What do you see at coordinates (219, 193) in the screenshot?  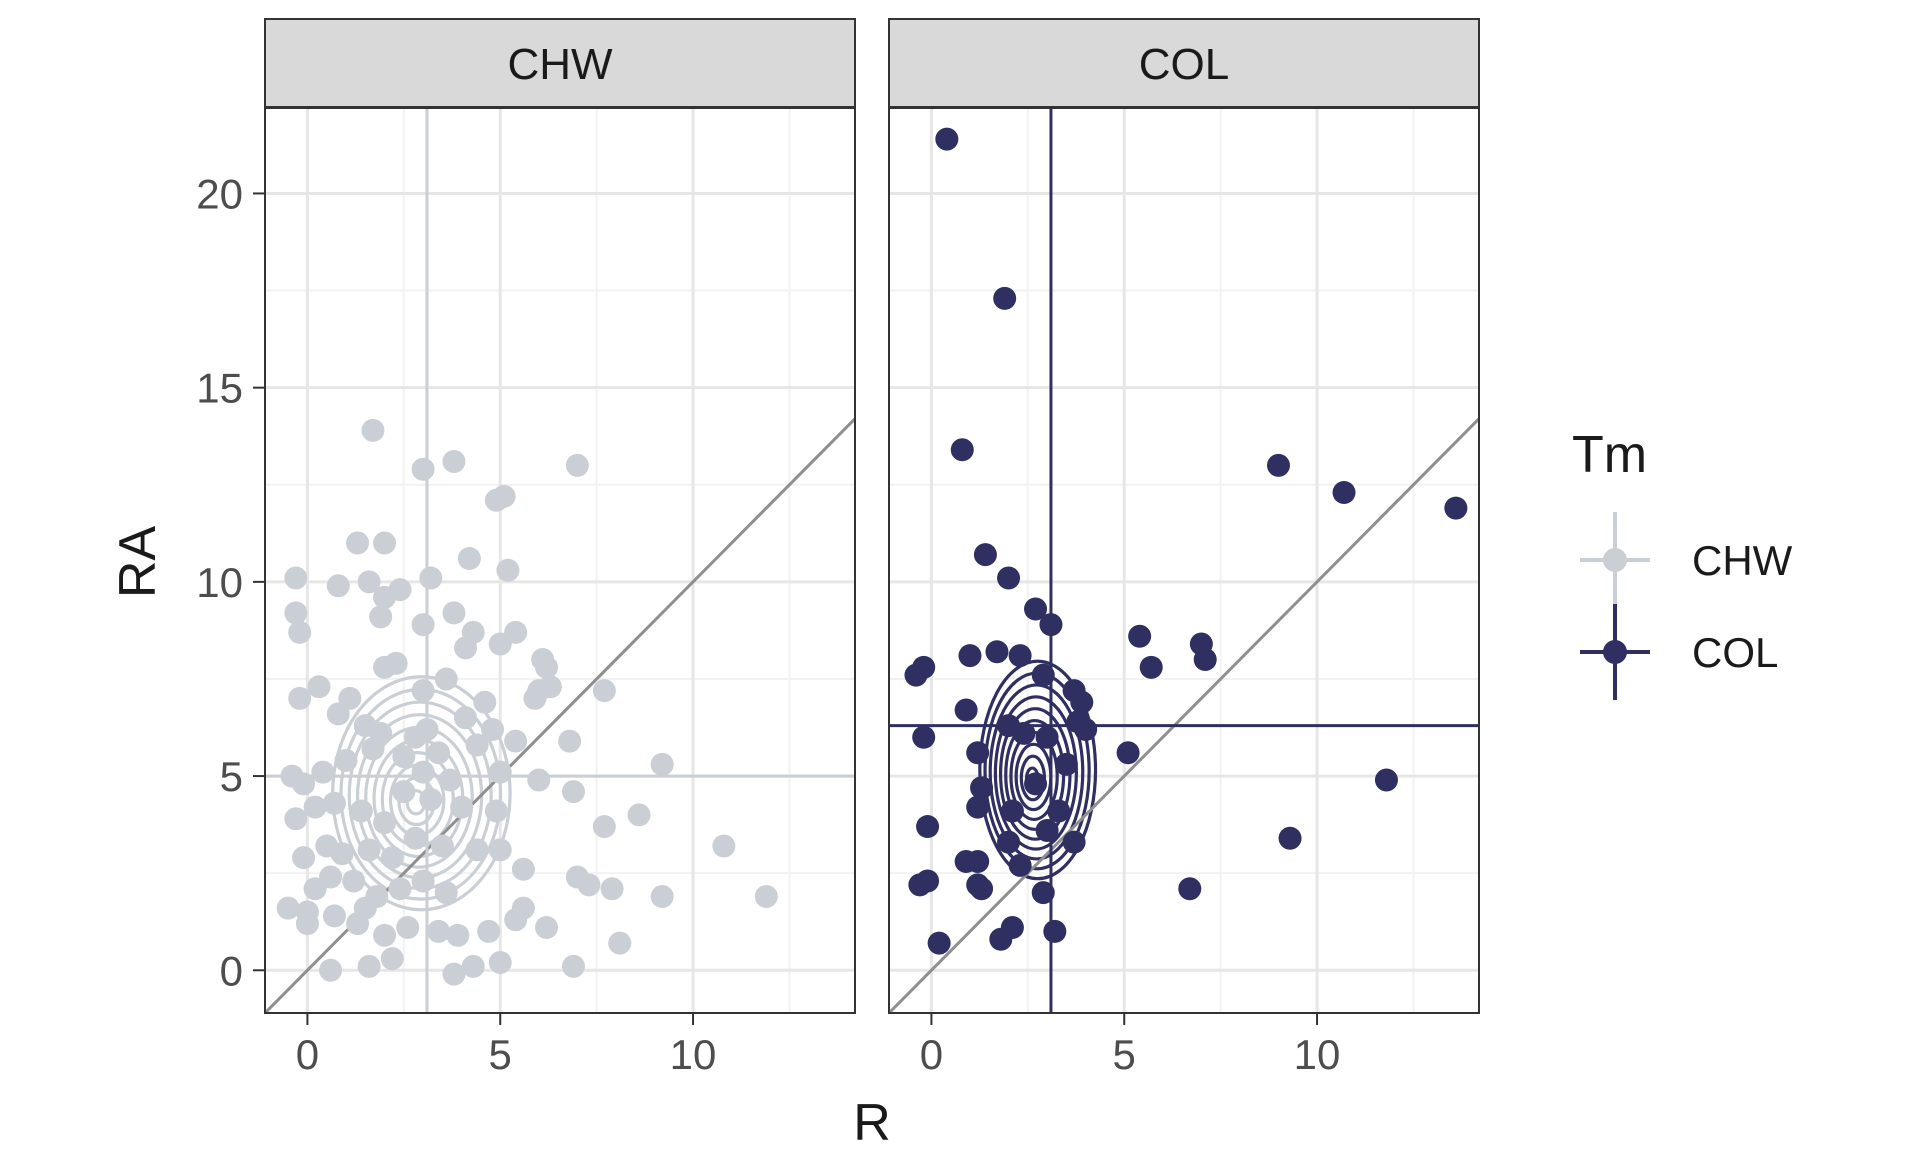 I see `y-tick-label: 20` at bounding box center [219, 193].